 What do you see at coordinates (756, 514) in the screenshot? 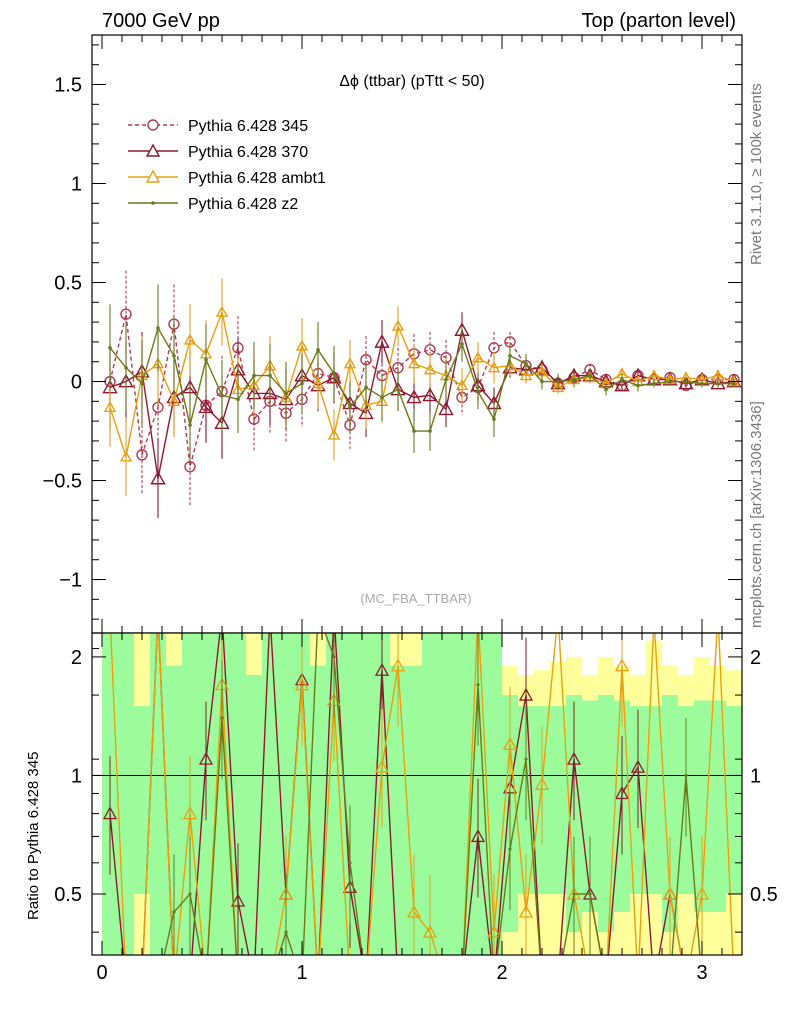
I see `mcplots-label: mcplots.cern.ch [arXiv:1306.3436]` at bounding box center [756, 514].